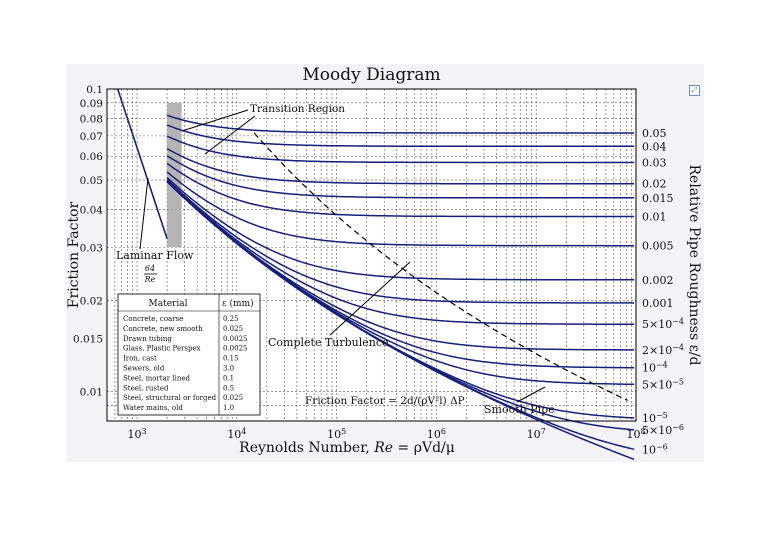 The image size is (768, 543). What do you see at coordinates (236, 434) in the screenshot?
I see `x-tick-label: 10⁴` at bounding box center [236, 434].